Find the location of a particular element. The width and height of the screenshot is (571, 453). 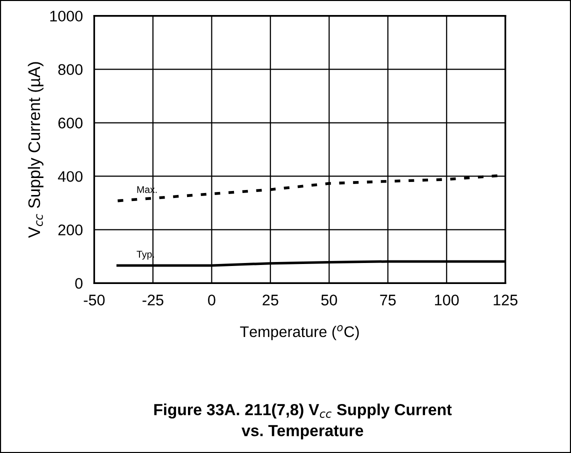

x-axis-title: Temperature ($^{o}$C) is located at coordinates (299, 332).